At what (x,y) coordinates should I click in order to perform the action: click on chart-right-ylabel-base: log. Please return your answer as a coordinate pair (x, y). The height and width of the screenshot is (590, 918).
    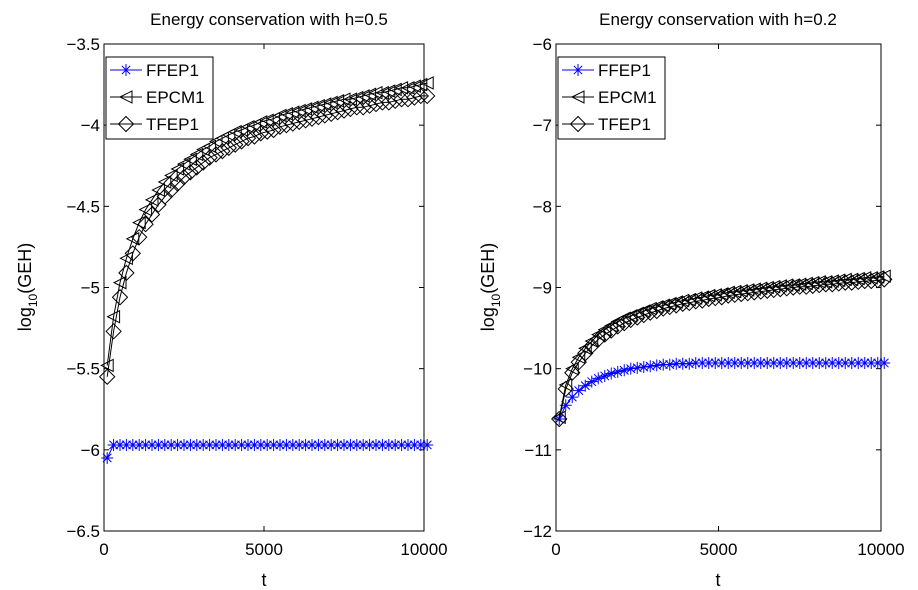
    Looking at the image, I should click on (488, 319).